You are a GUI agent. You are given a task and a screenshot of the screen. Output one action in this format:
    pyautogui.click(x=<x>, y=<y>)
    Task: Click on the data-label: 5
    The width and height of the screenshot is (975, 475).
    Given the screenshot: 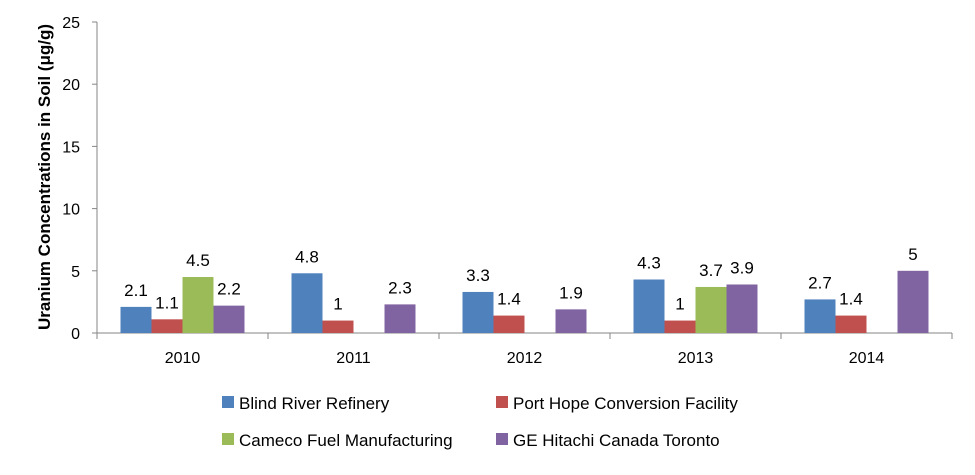 What is the action you would take?
    pyautogui.click(x=912, y=254)
    